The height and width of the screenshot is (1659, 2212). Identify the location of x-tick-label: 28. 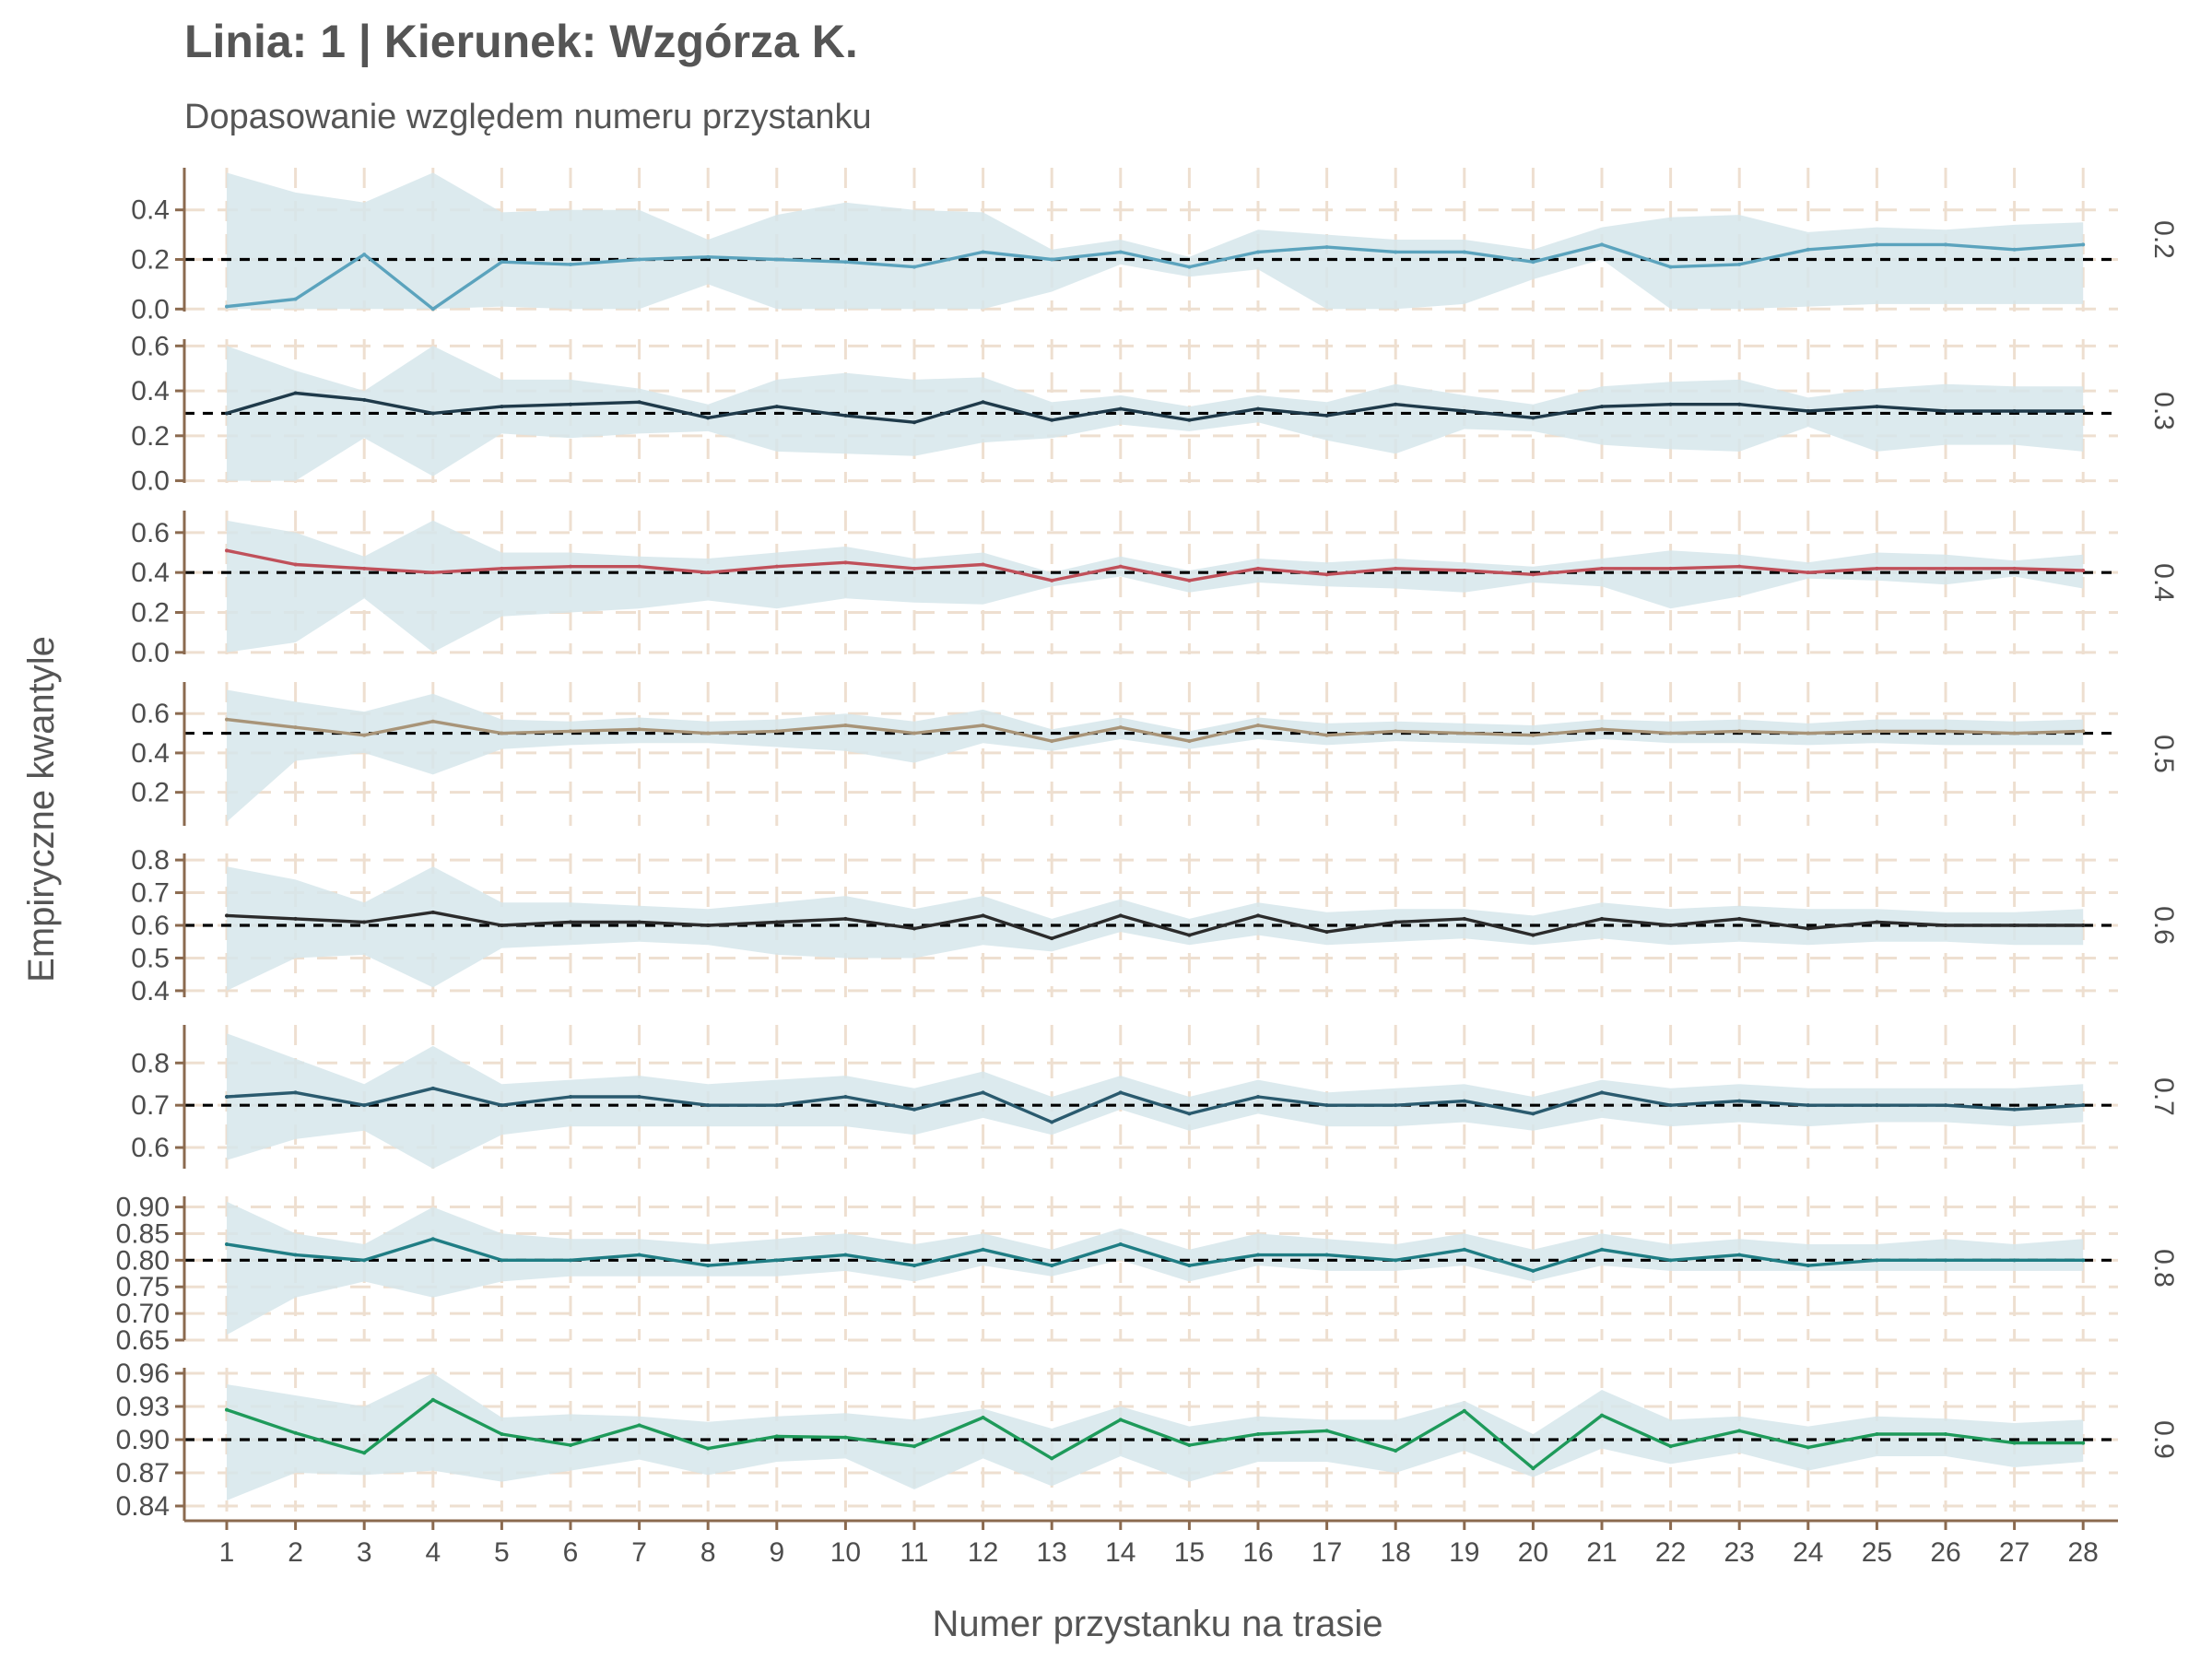
(2083, 1552).